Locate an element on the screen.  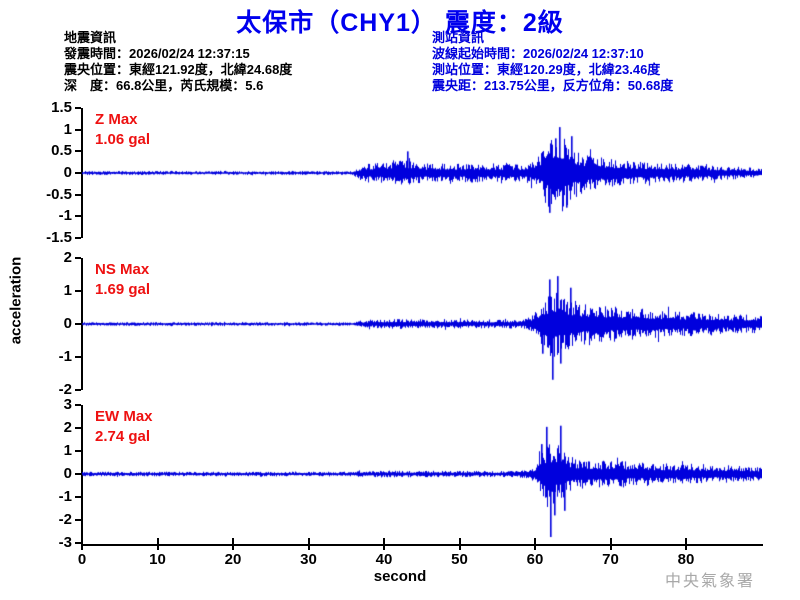
y-tick-label-ew: -3 is located at coordinates (65, 542).